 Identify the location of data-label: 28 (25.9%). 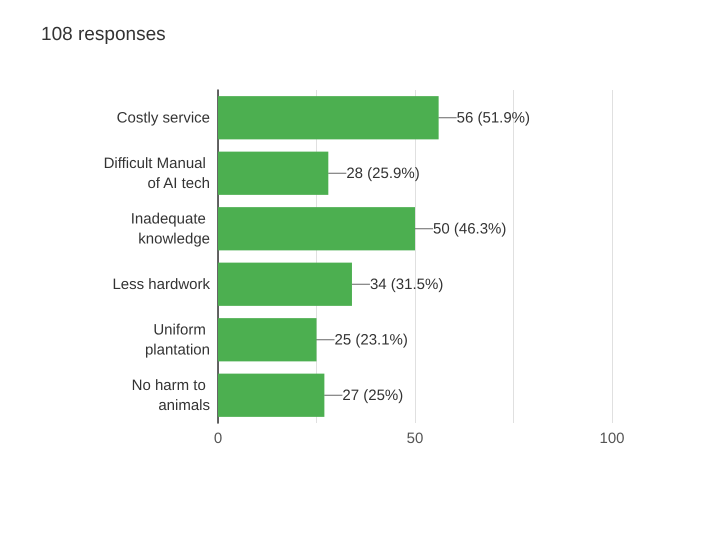
(383, 173).